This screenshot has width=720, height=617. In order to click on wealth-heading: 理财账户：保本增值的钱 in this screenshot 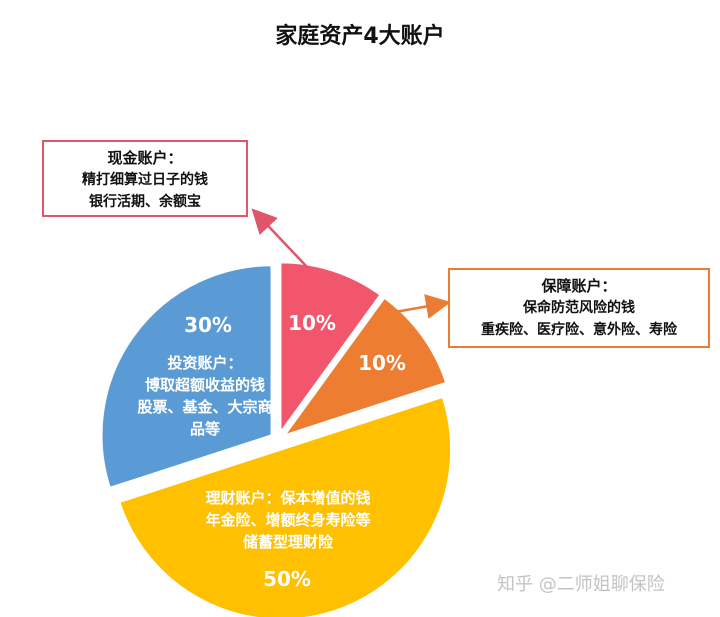, I will do `click(288, 498)`.